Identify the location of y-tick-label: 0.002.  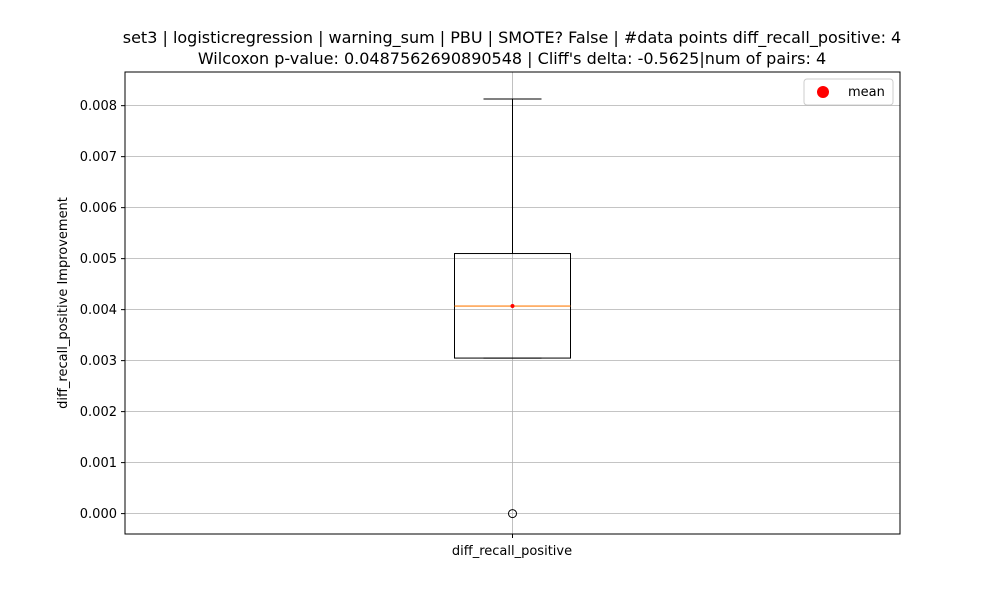
(98, 412).